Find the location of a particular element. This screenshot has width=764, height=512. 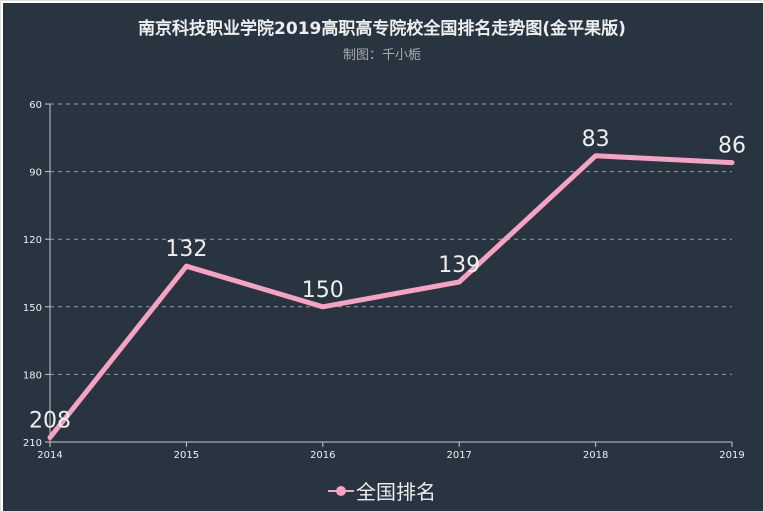

data-label: 139 is located at coordinates (459, 265).